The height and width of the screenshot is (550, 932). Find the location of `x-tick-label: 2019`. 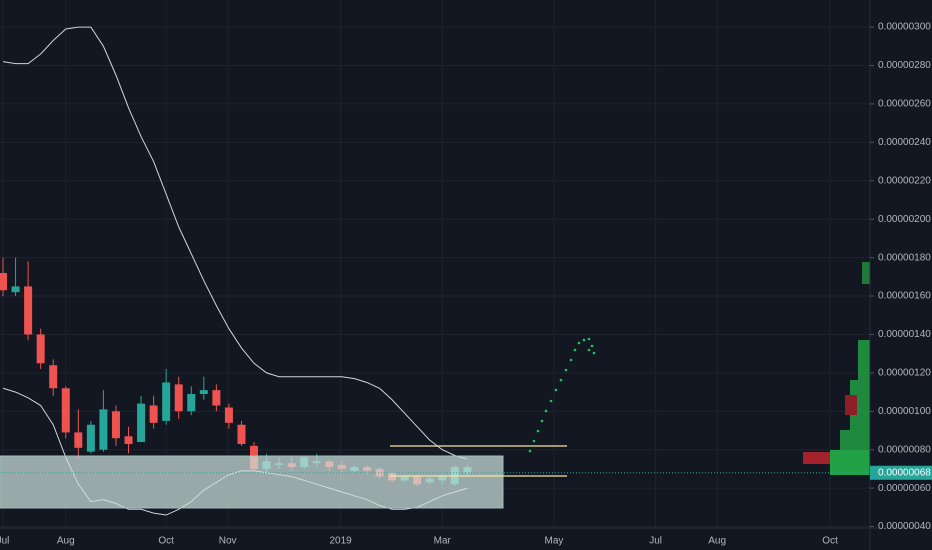

x-tick-label: 2019 is located at coordinates (340, 541).